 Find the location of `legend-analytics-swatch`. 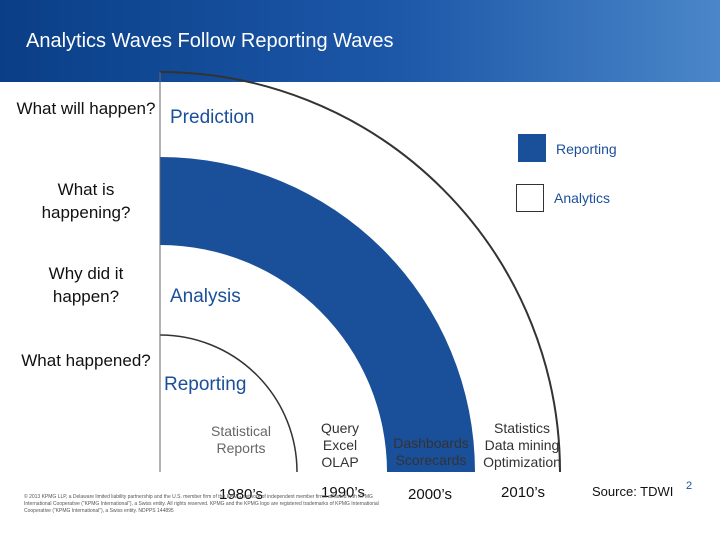

legend-analytics-swatch is located at coordinates (530, 198).